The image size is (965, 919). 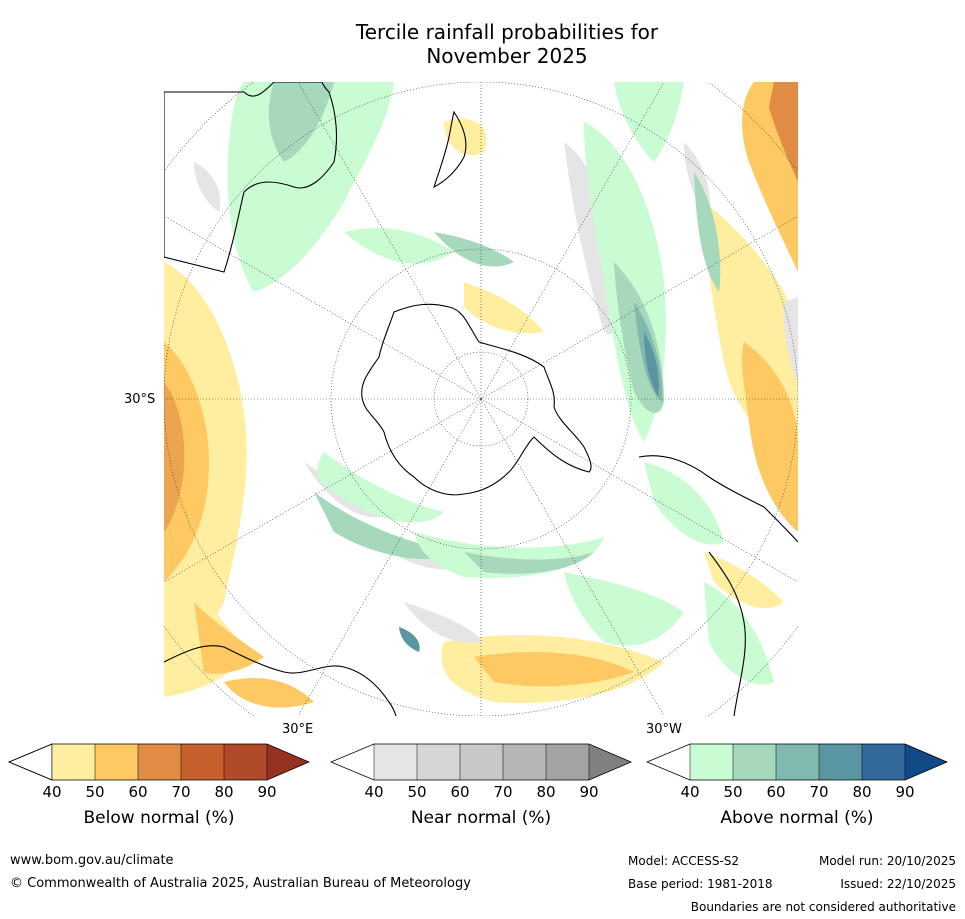 What do you see at coordinates (797, 793) in the screenshot?
I see `colorbar-above-ticks: 40 50 60 70 80 90` at bounding box center [797, 793].